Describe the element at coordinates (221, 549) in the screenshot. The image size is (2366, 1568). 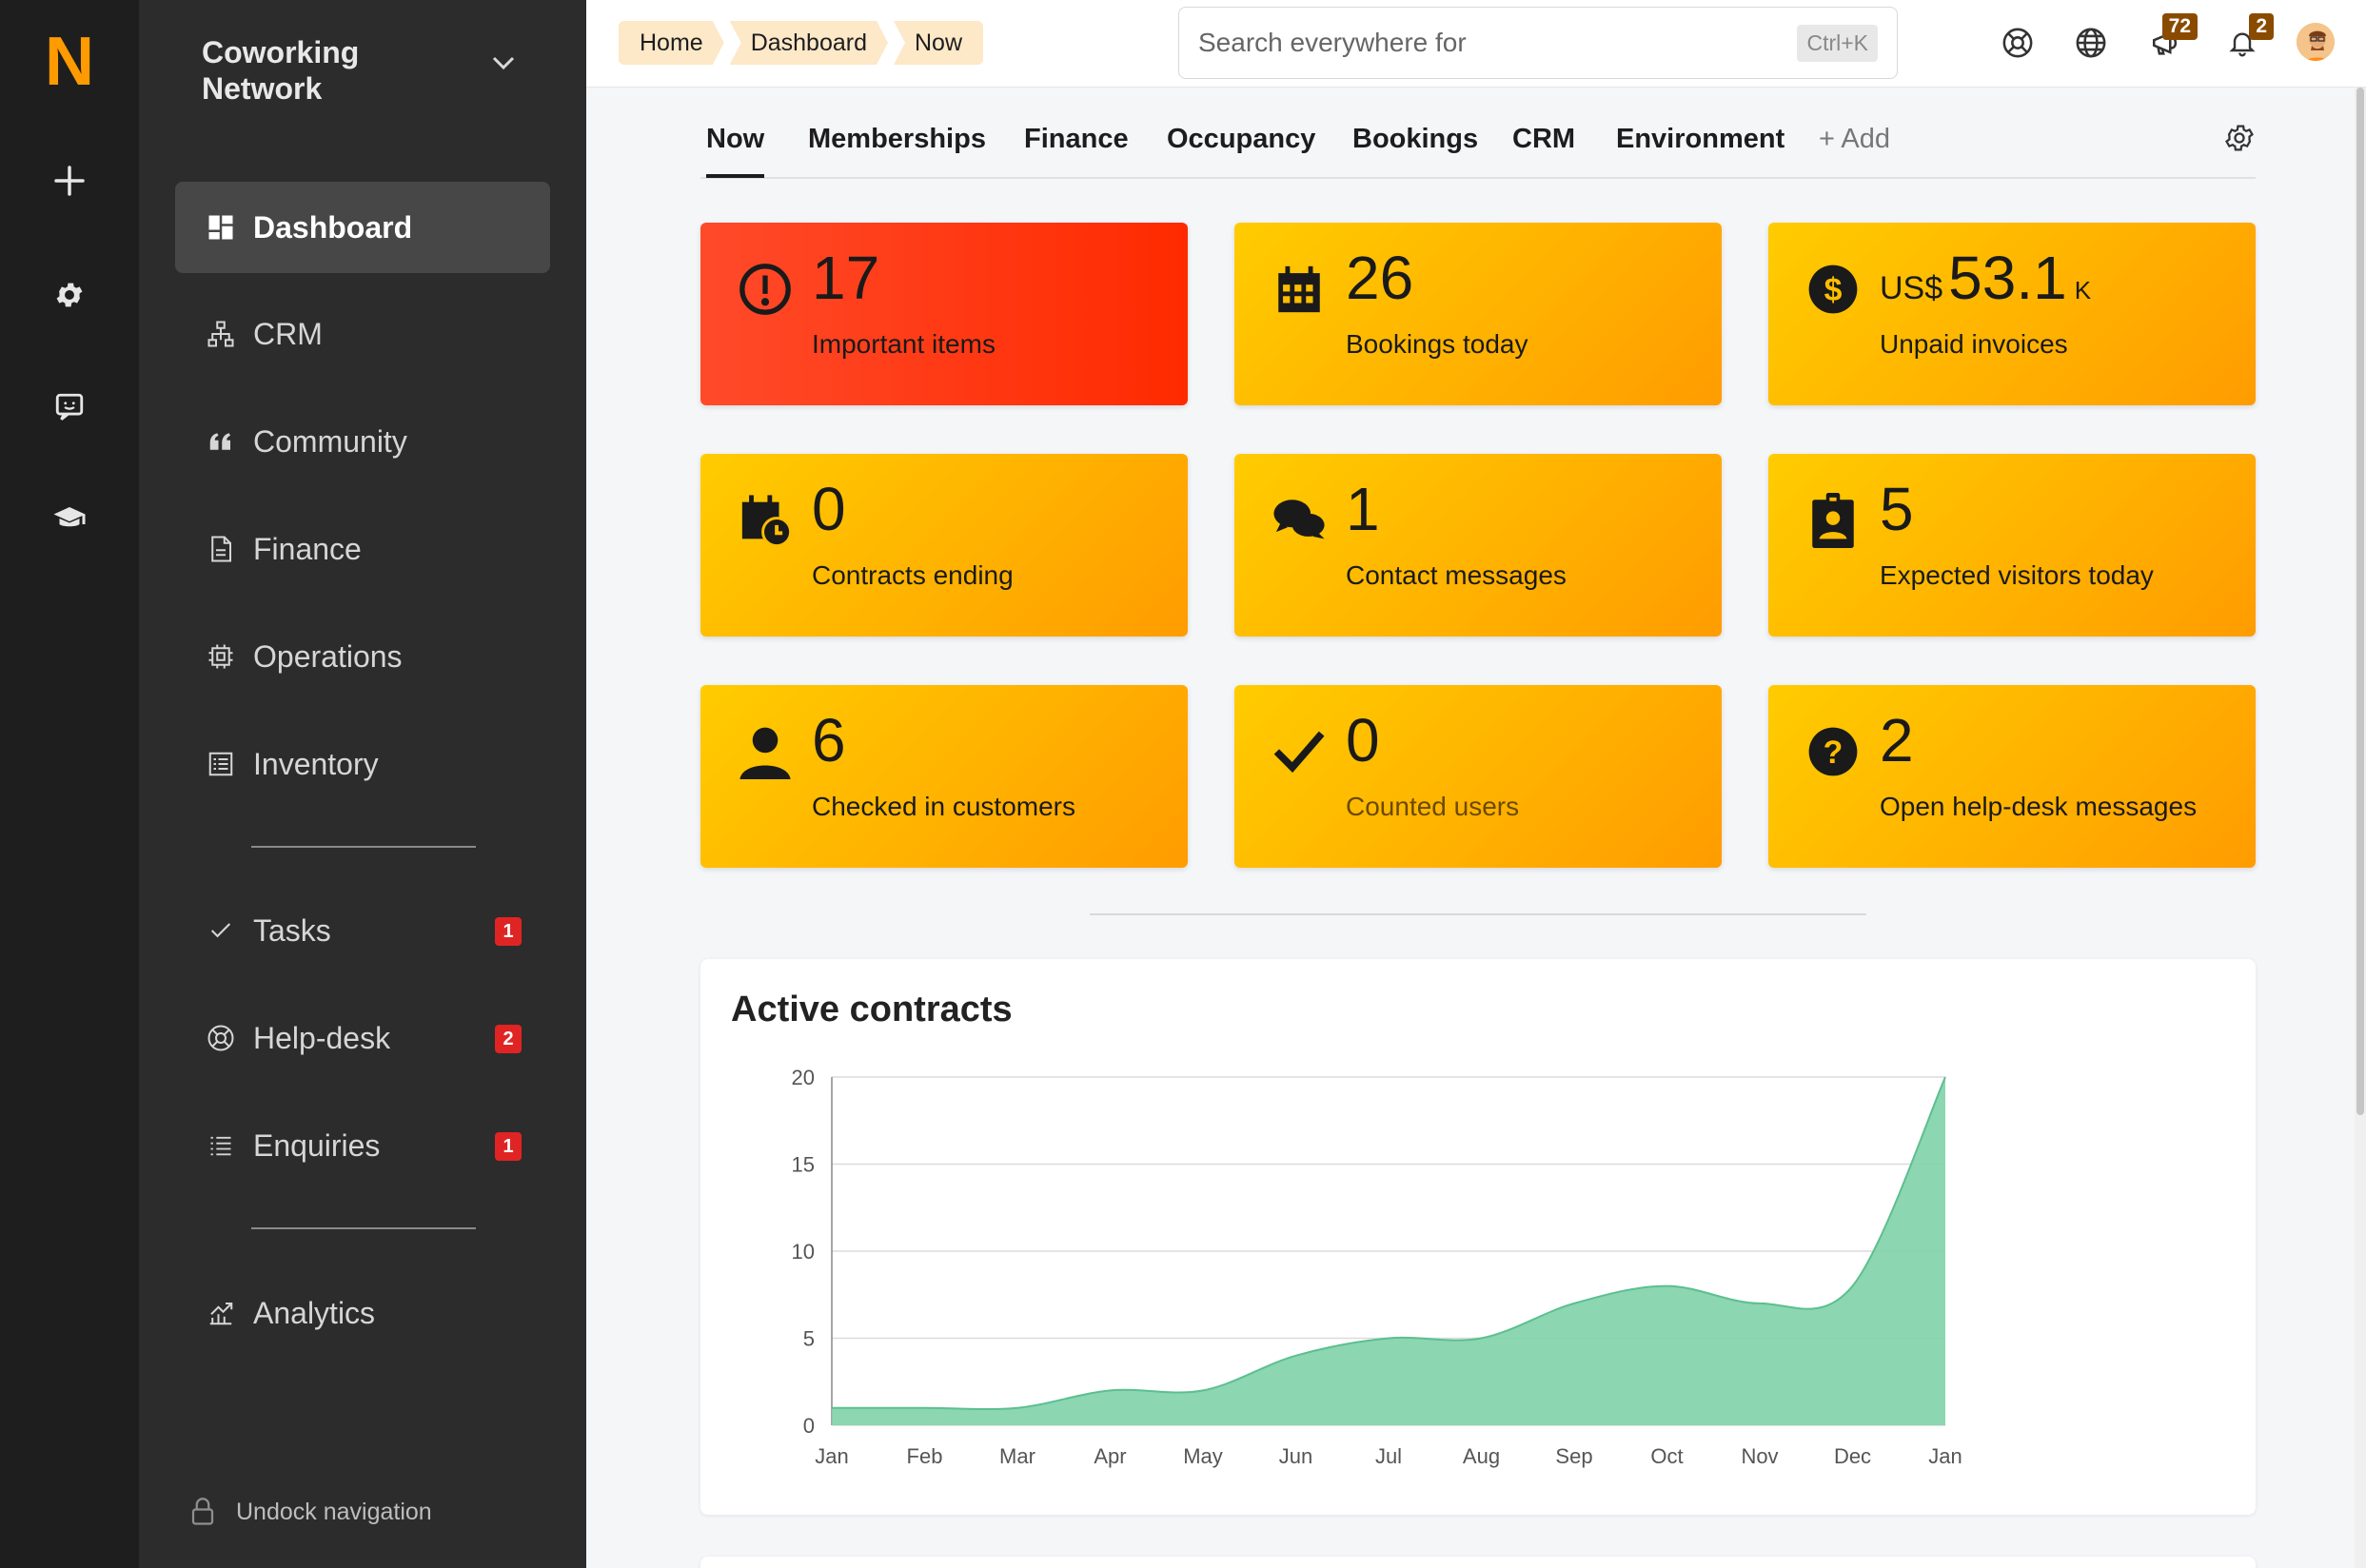
I see `document-icon` at that location.